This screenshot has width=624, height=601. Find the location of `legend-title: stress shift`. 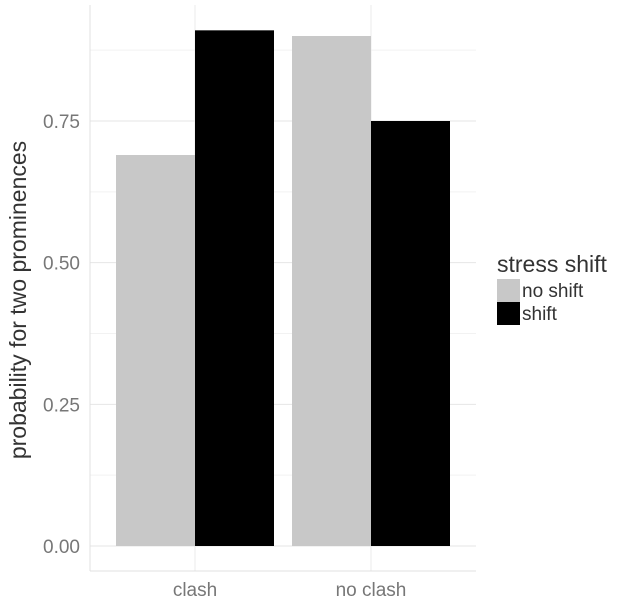

legend-title: stress shift is located at coordinates (552, 264).